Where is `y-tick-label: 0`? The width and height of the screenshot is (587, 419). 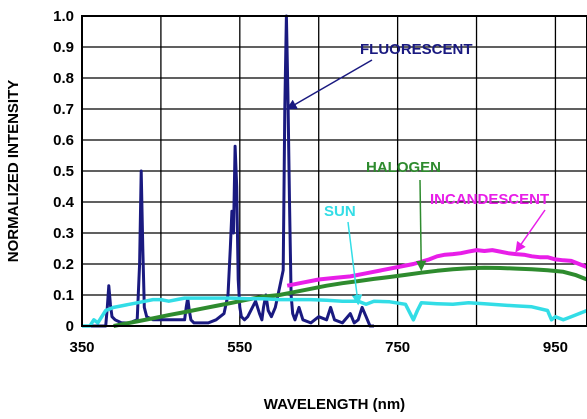 y-tick-label: 0 is located at coordinates (70, 326).